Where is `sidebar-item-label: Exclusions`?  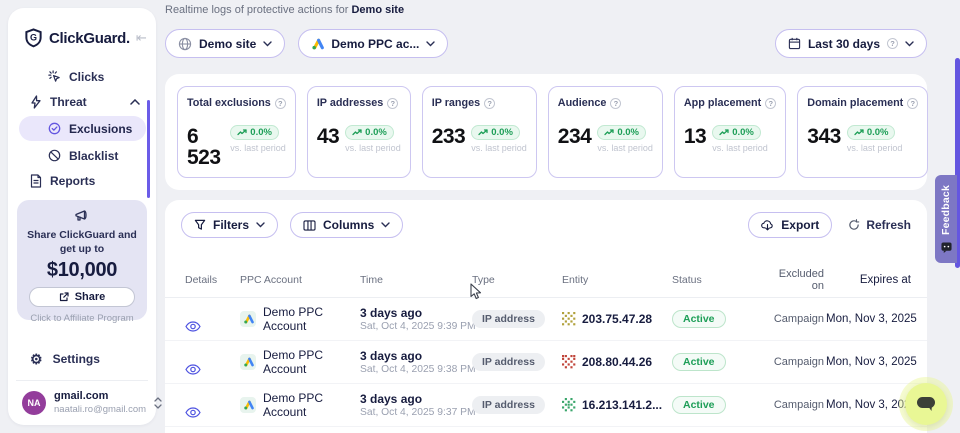
sidebar-item-label: Exclusions is located at coordinates (101, 128).